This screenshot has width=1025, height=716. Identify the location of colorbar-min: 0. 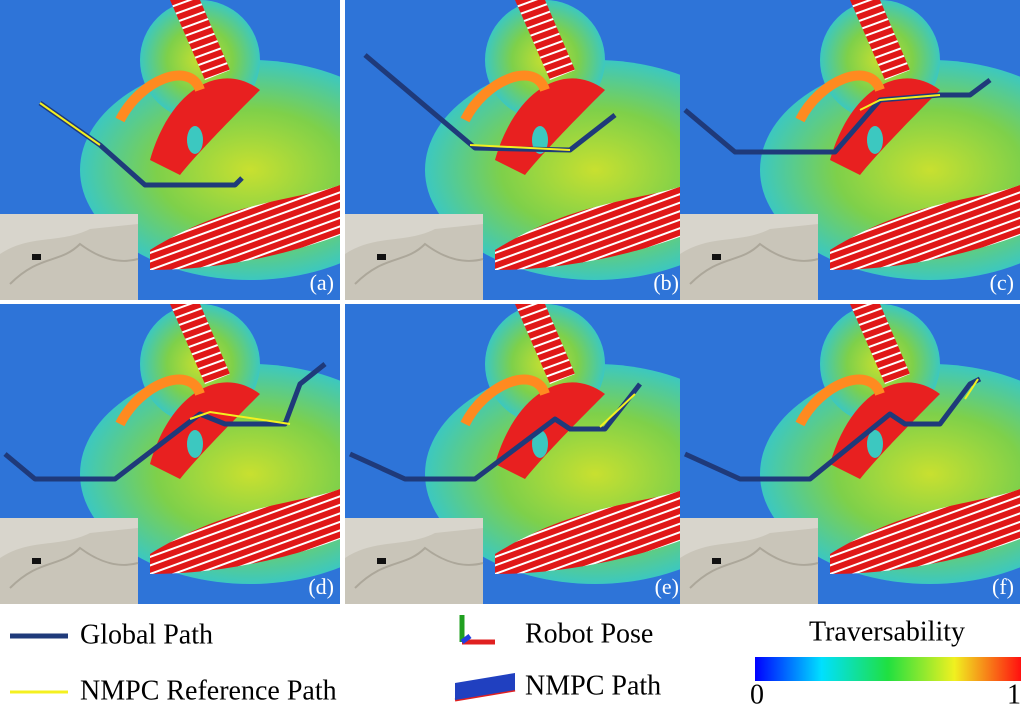
(757, 694).